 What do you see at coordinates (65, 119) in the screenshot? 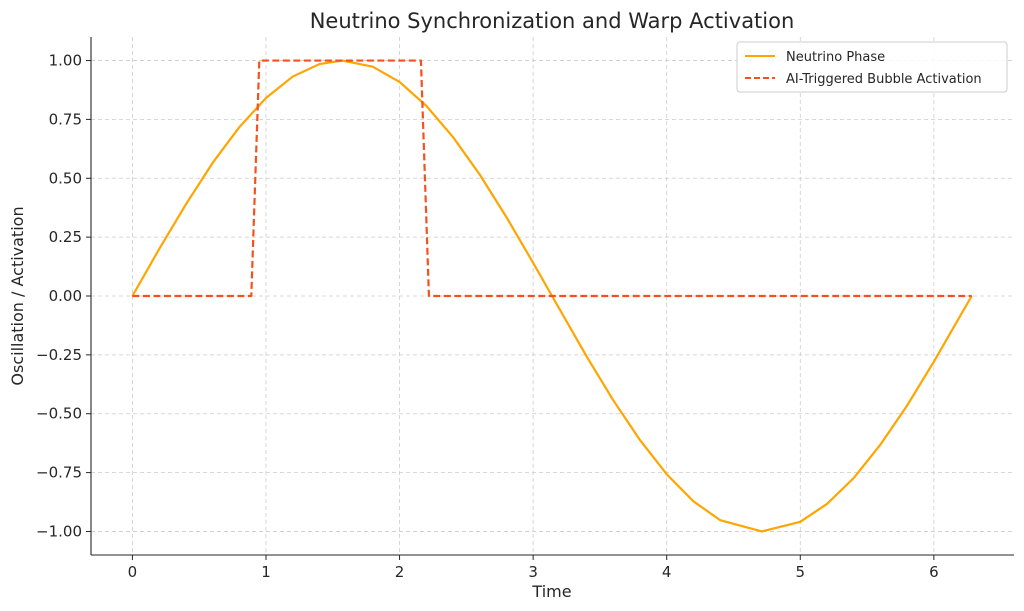
I see `y-tick-label: 0.75` at bounding box center [65, 119].